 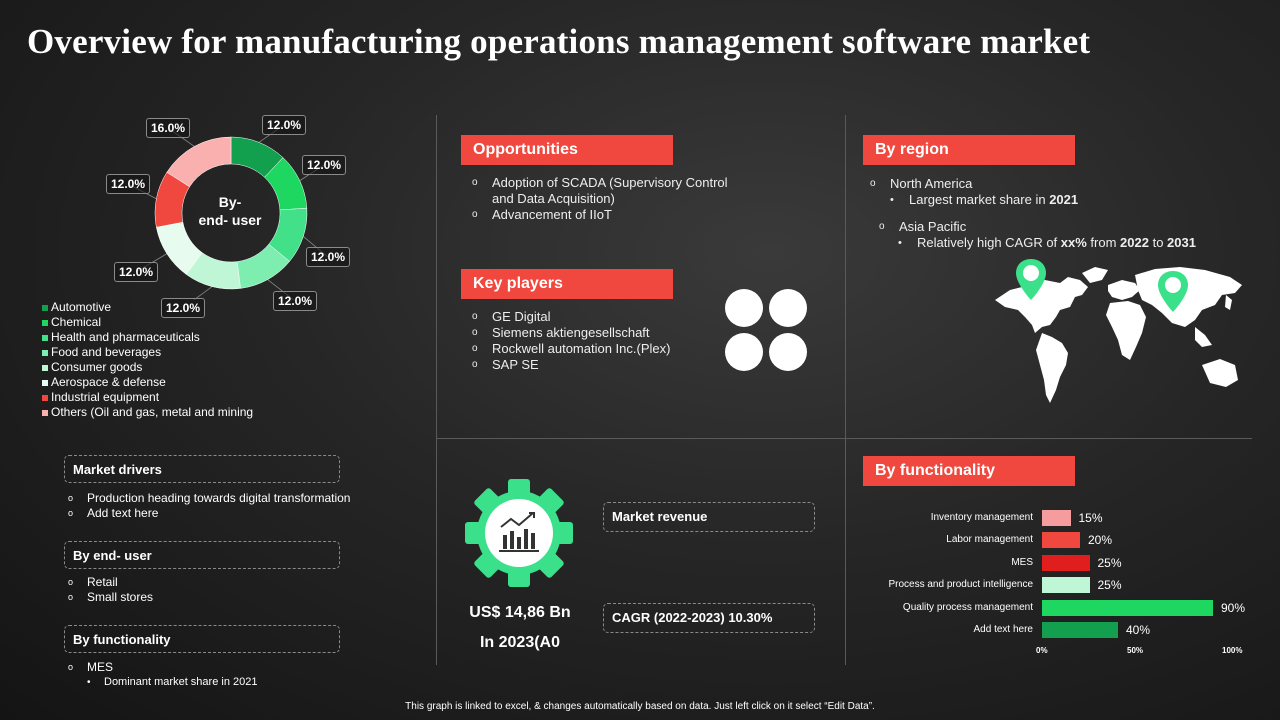 What do you see at coordinates (1090, 518) in the screenshot?
I see `bar-value-label: 15%` at bounding box center [1090, 518].